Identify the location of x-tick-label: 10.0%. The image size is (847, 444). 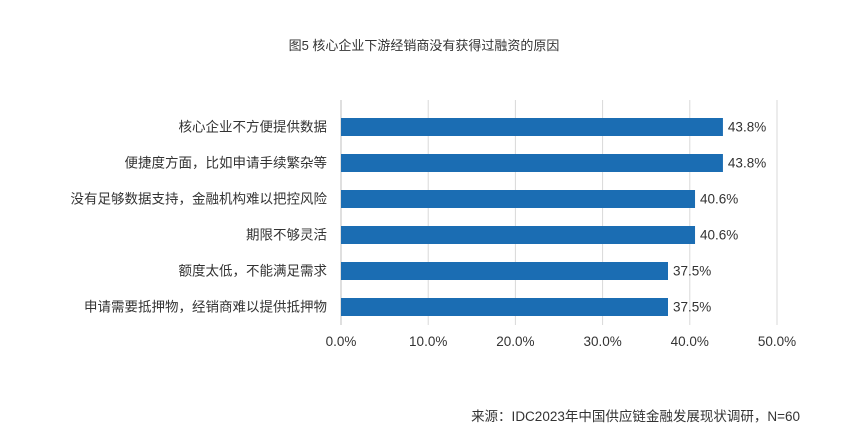
(428, 341).